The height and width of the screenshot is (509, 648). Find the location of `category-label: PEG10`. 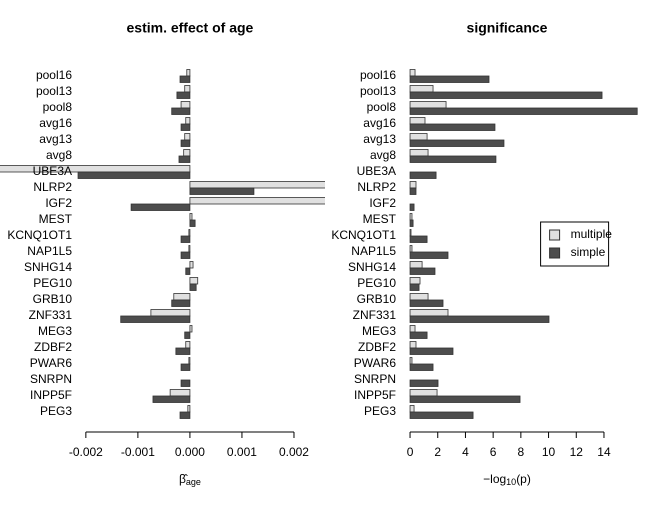

category-label: PEG10 is located at coordinates (52, 283).